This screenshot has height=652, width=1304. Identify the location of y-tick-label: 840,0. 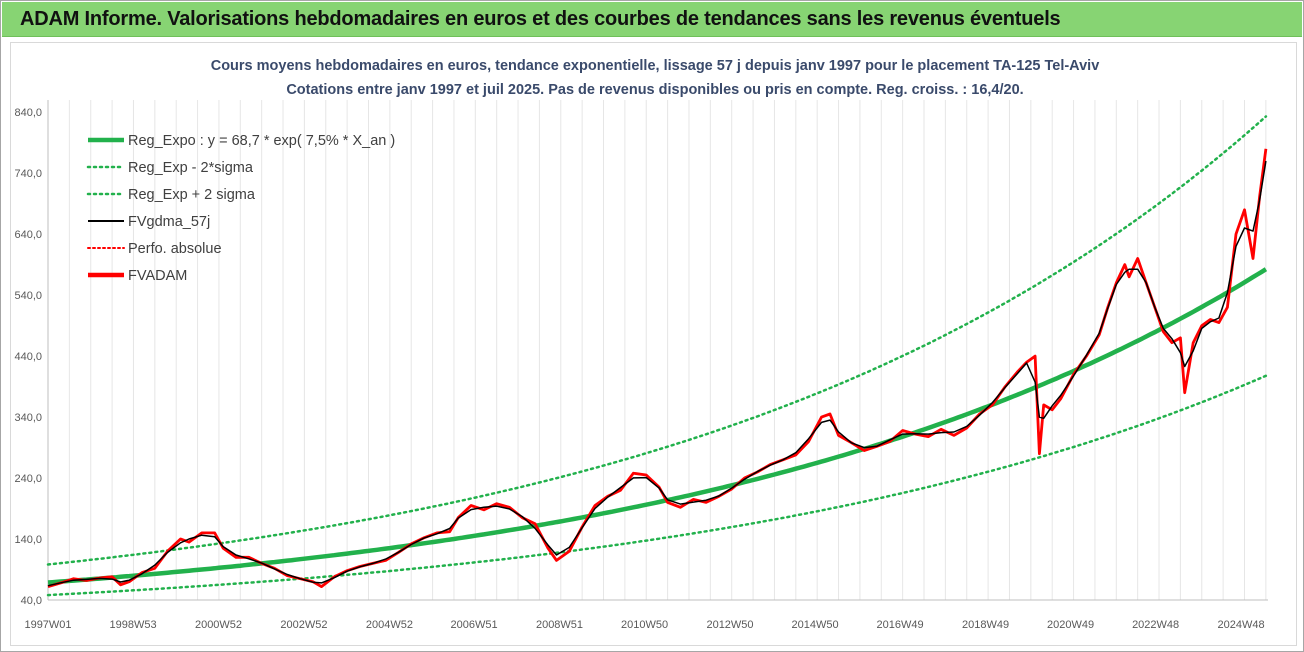
(28, 113).